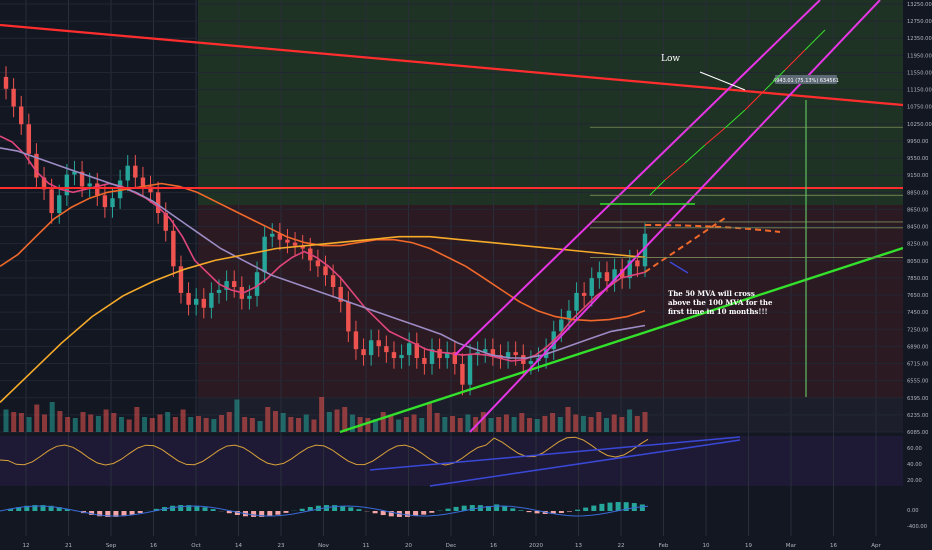  What do you see at coordinates (917, 382) in the screenshot?
I see `y-tick-label: 6555.00` at bounding box center [917, 382].